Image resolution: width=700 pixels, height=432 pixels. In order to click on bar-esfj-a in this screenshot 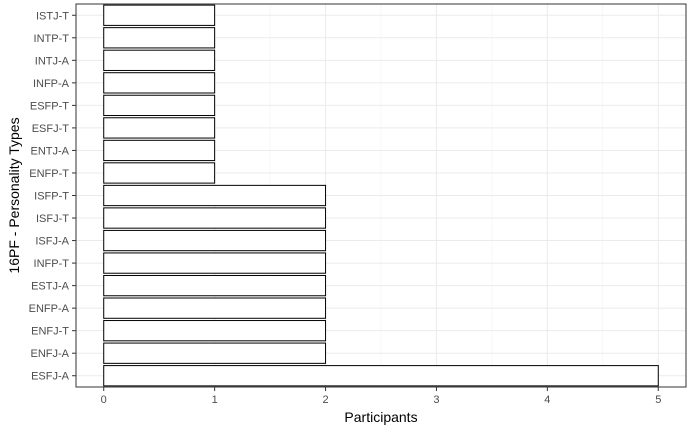, I will do `click(381, 376)`.